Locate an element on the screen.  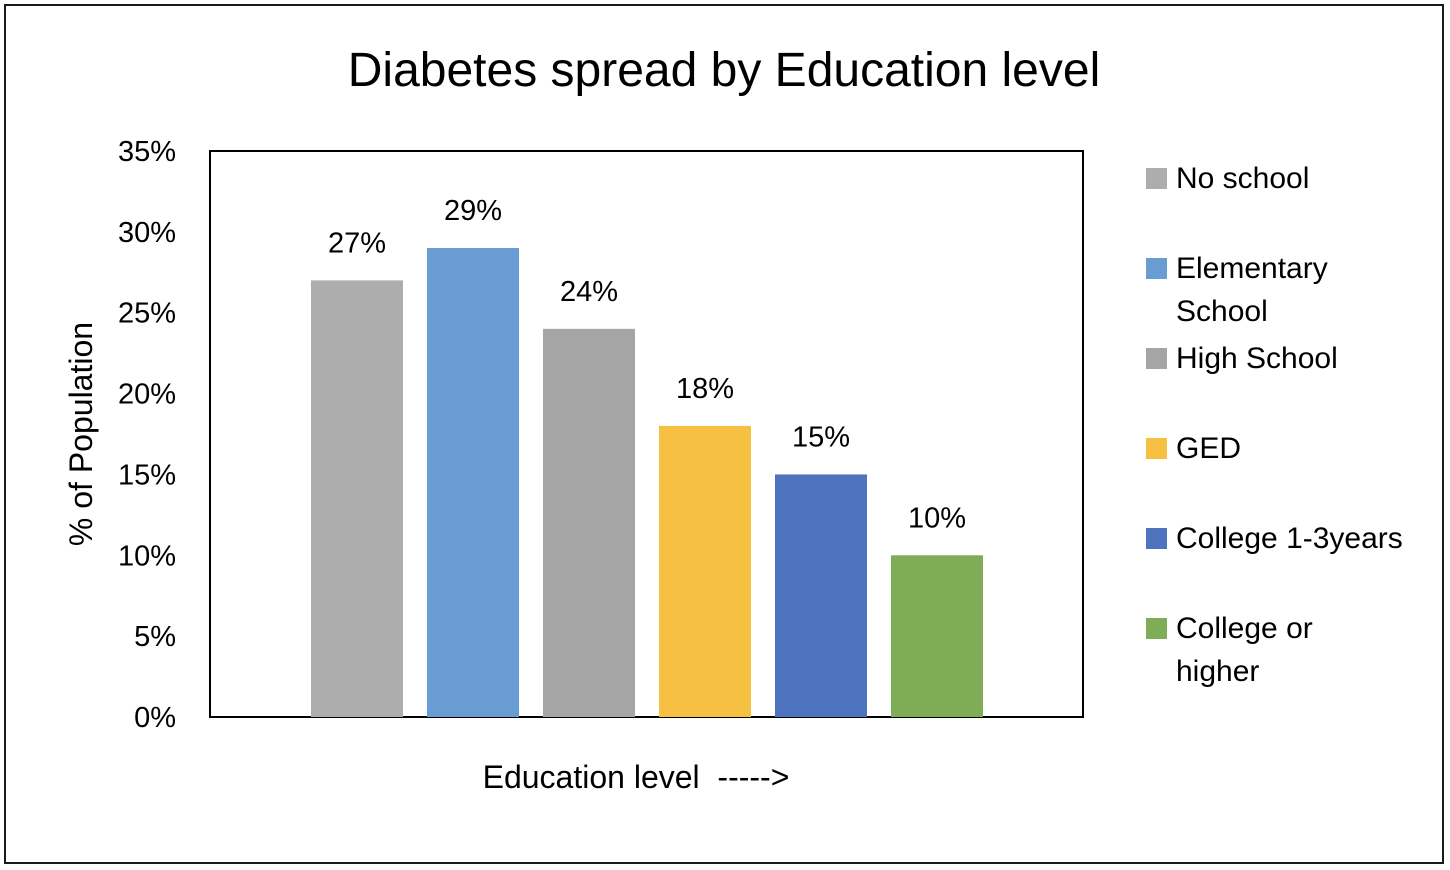
y-tick-label: 10% is located at coordinates (147, 556).